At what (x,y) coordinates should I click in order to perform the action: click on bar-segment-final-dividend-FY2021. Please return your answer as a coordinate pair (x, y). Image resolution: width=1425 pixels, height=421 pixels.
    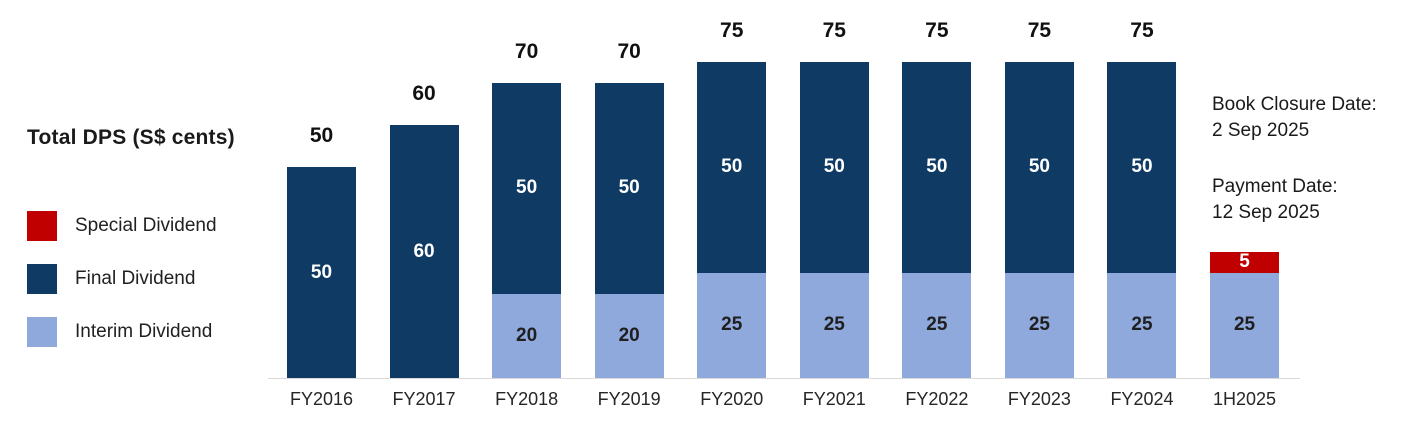
    Looking at the image, I should click on (834, 167).